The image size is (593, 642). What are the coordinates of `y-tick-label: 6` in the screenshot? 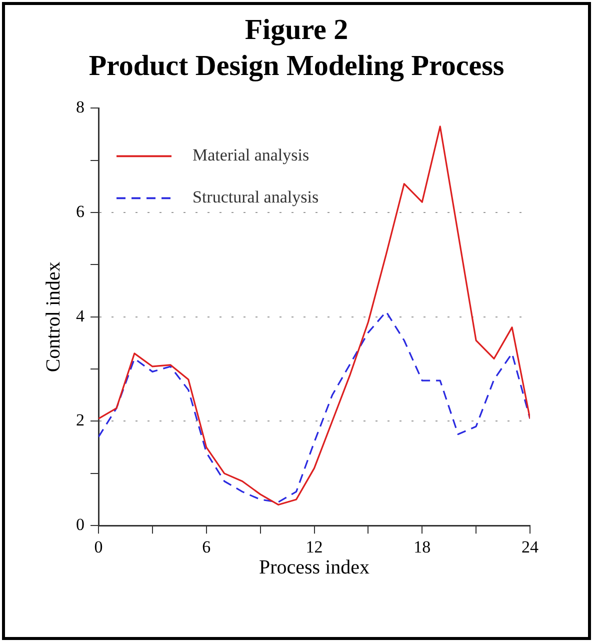 It's located at (80, 212).